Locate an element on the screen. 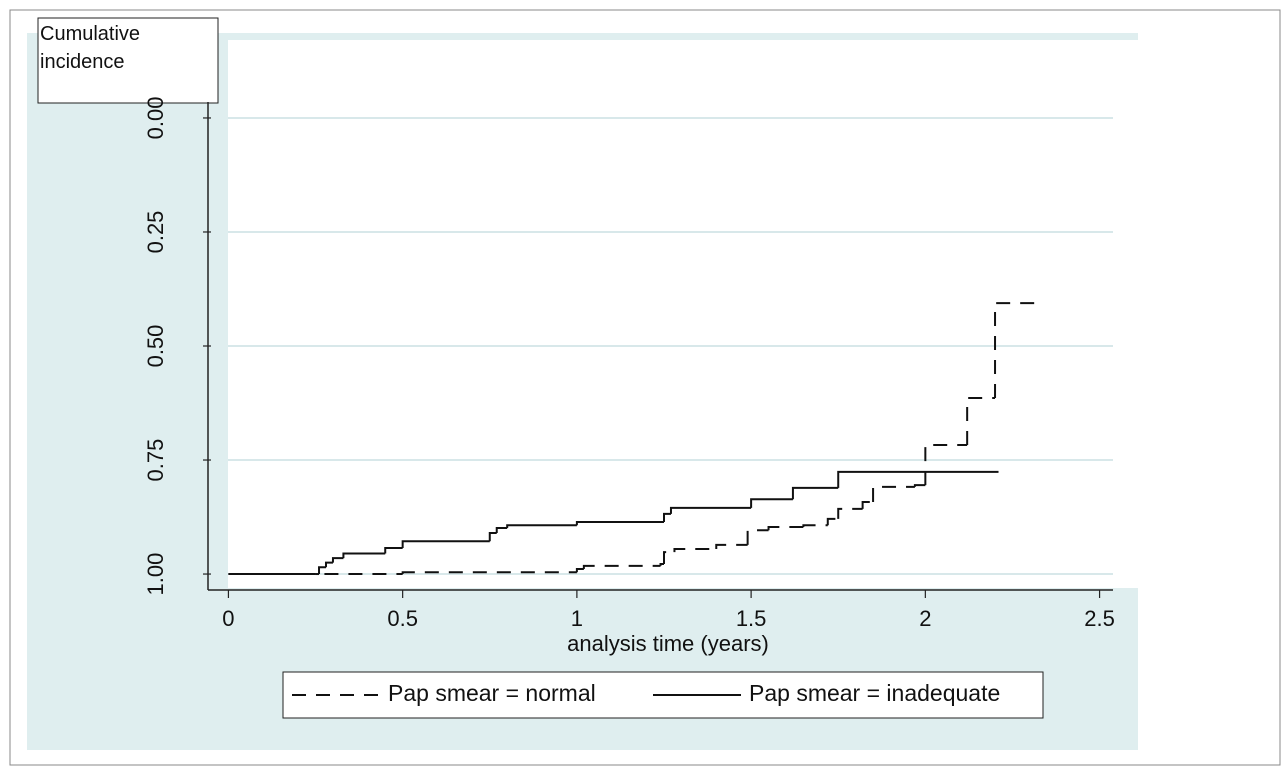  legend-label: Pap smear = inadequate is located at coordinates (874, 693).